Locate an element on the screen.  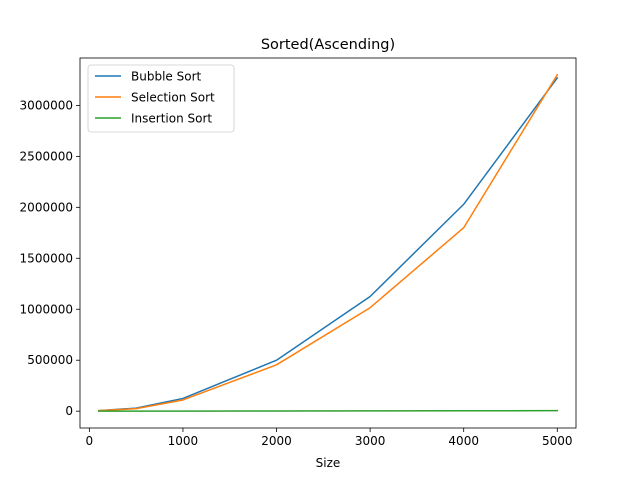
legend-label-bubble-sort: Bubble Sort is located at coordinates (166, 77).